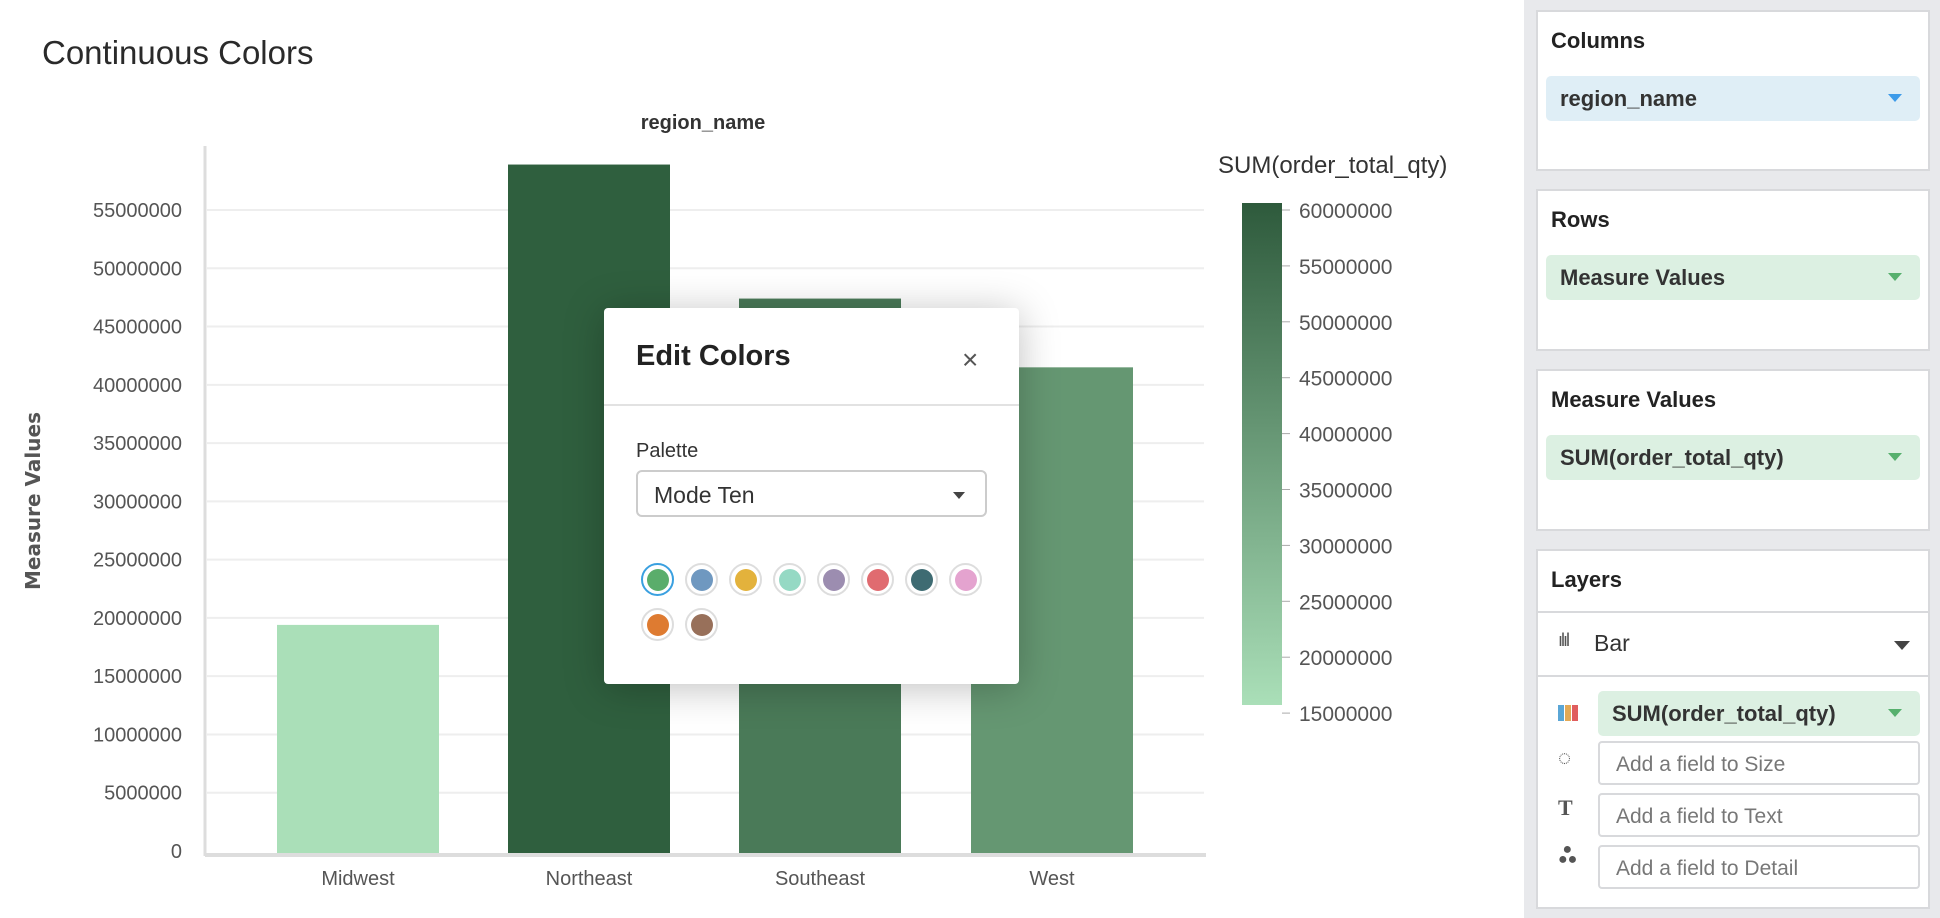  I want to click on rows-title: Rows, so click(1580, 219).